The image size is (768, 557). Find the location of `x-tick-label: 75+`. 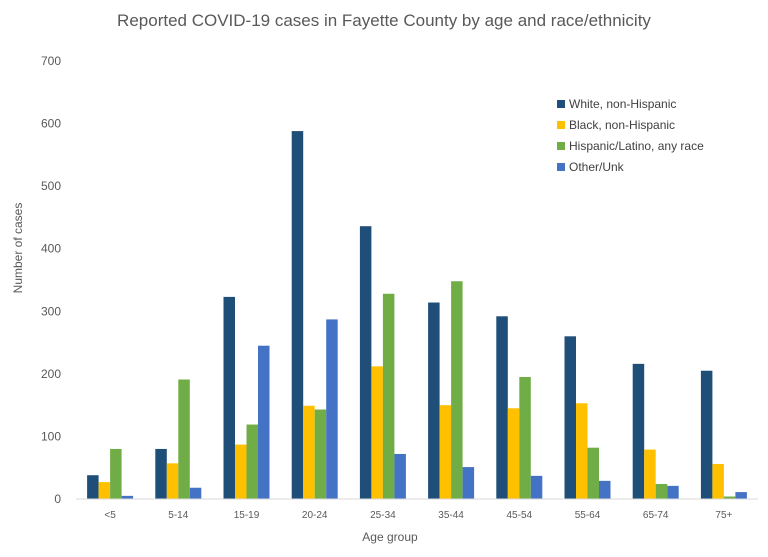

x-tick-label: 75+ is located at coordinates (723, 515).